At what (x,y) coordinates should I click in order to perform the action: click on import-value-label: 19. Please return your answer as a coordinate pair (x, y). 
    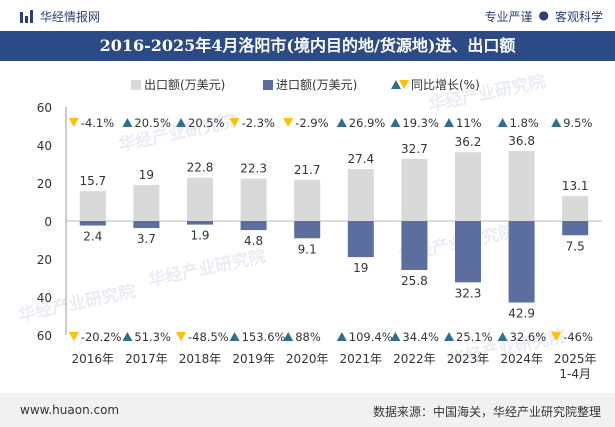
    Looking at the image, I should click on (360, 268).